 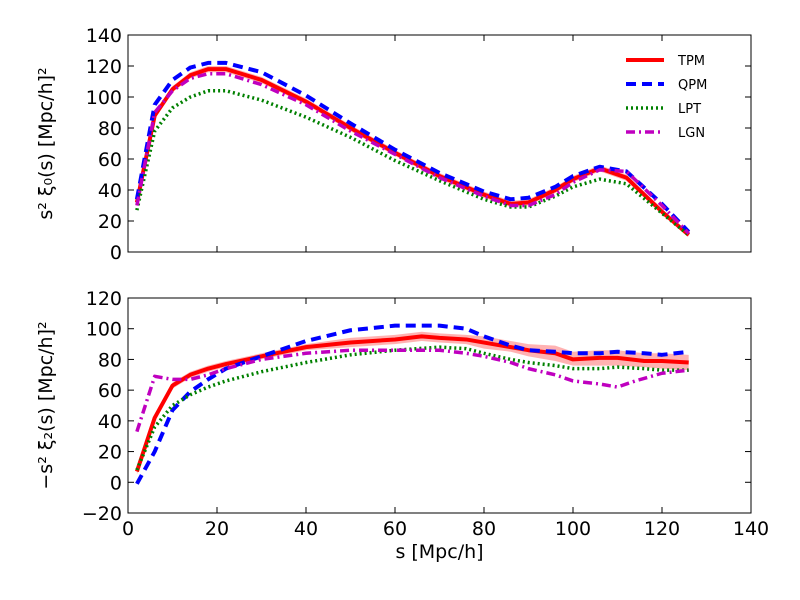 I want to click on quadrupole-y-tick-label: −20, so click(x=102, y=514).